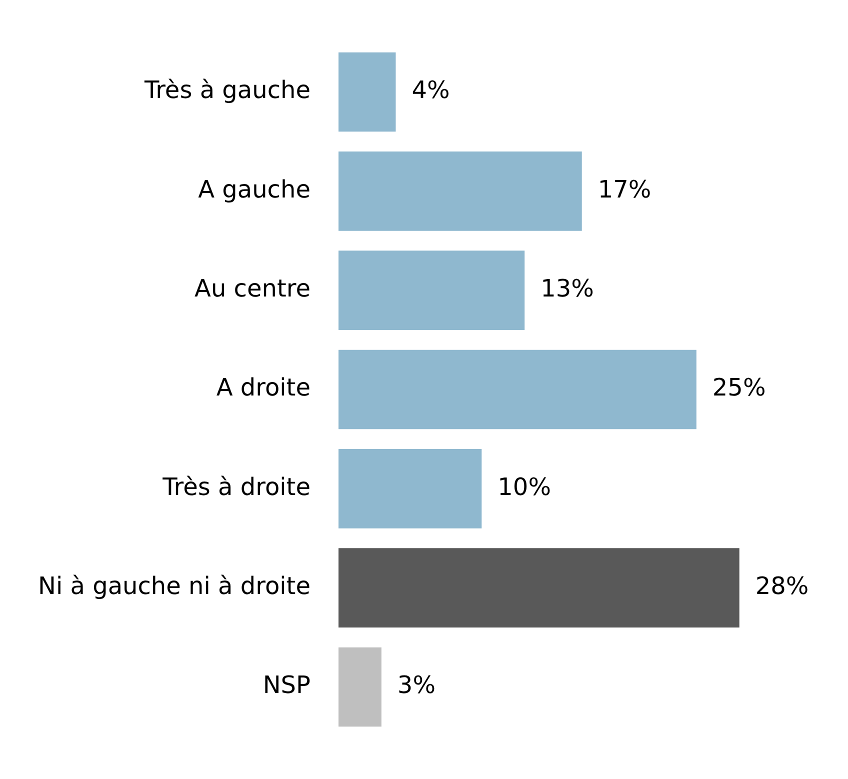 This screenshot has height=779, width=848. What do you see at coordinates (286, 685) in the screenshot?
I see `y-tick-label: NSP` at bounding box center [286, 685].